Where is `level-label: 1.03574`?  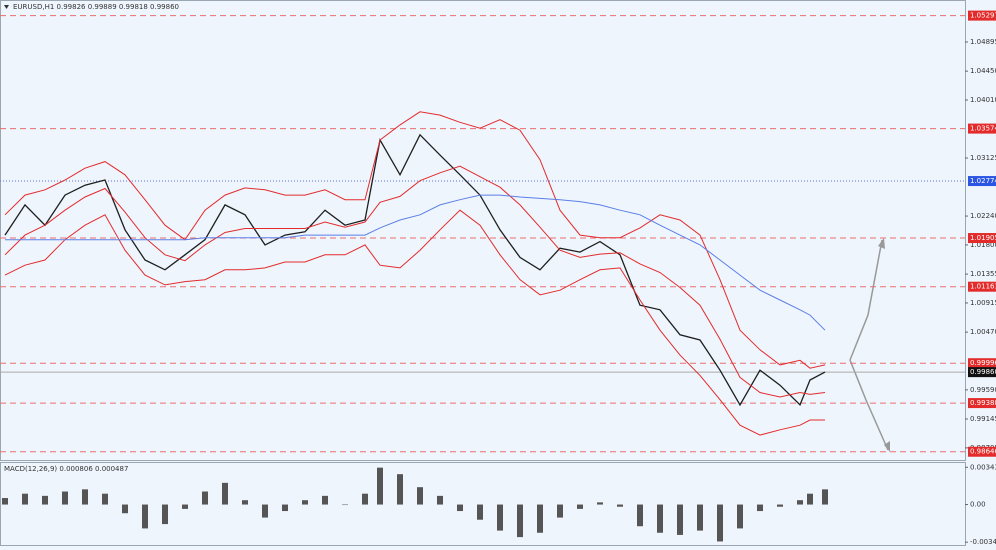
level-label: 1.03574 is located at coordinates (983, 129).